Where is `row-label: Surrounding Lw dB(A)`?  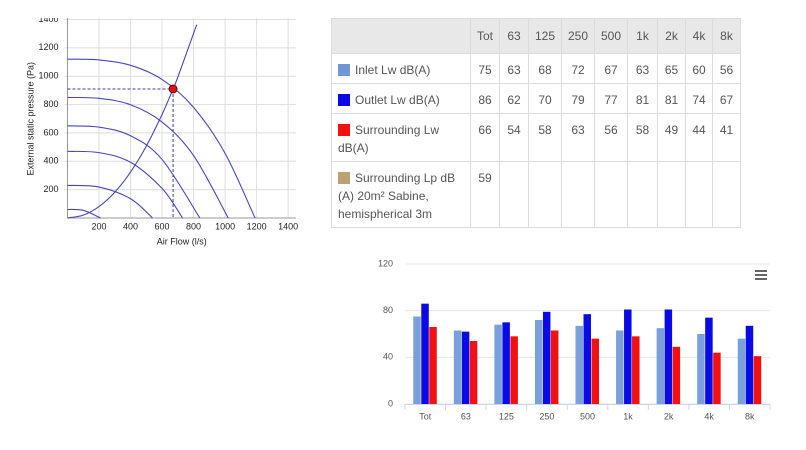
row-label: Surrounding Lw dB(A) is located at coordinates (389, 139).